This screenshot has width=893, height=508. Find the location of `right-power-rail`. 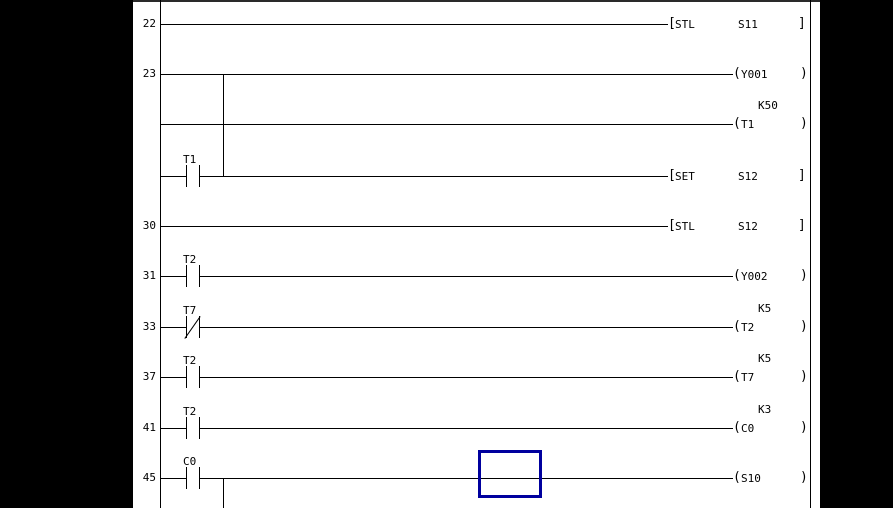

right-power-rail is located at coordinates (810, 254).